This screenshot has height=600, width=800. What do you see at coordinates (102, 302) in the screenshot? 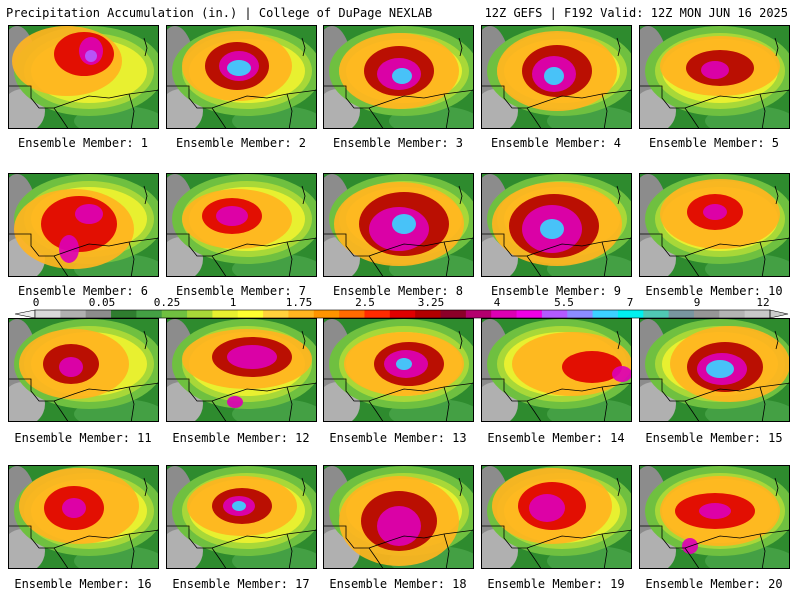
I see `colorbar-tick-label: 0.05` at bounding box center [102, 302].